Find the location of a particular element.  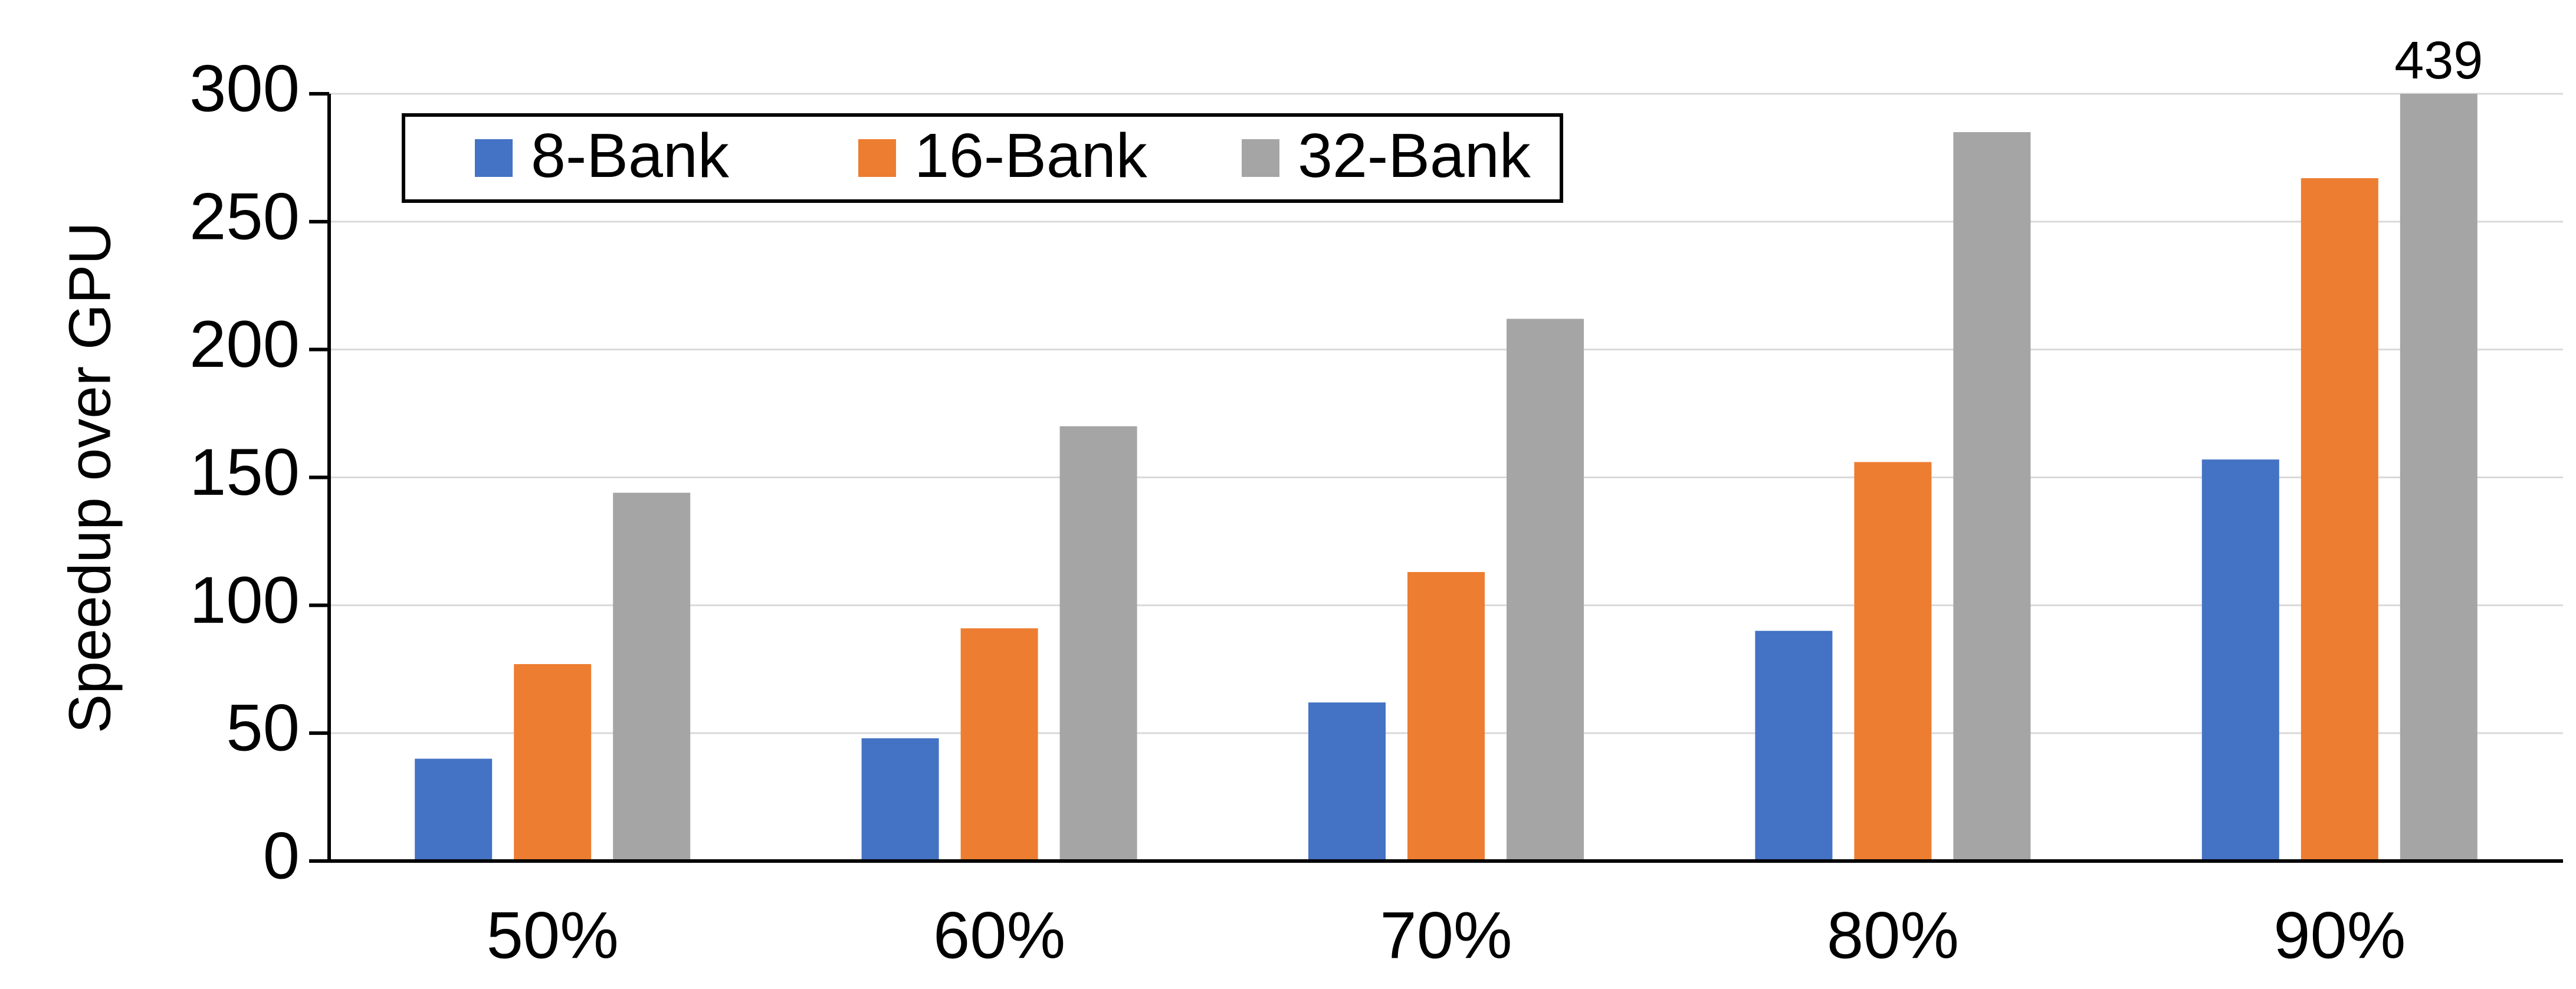

y-tick-label: 200 is located at coordinates (244, 344).